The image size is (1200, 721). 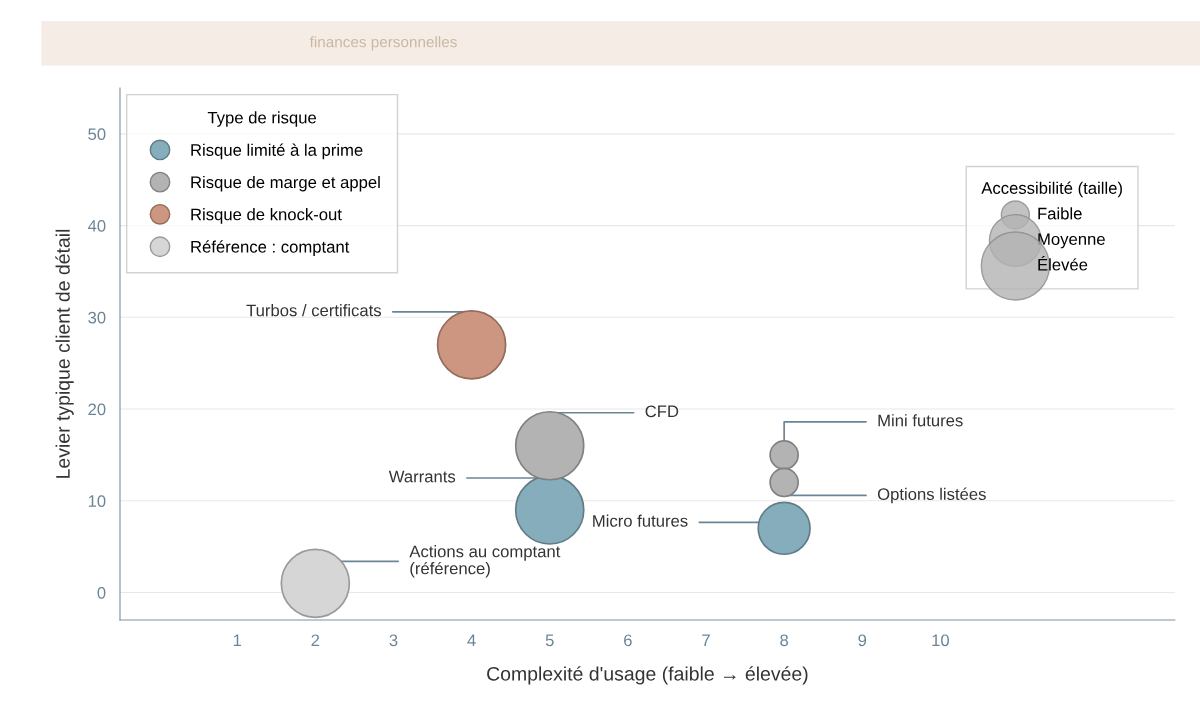 What do you see at coordinates (101, 592) in the screenshot?
I see `y-tick-label: 0` at bounding box center [101, 592].